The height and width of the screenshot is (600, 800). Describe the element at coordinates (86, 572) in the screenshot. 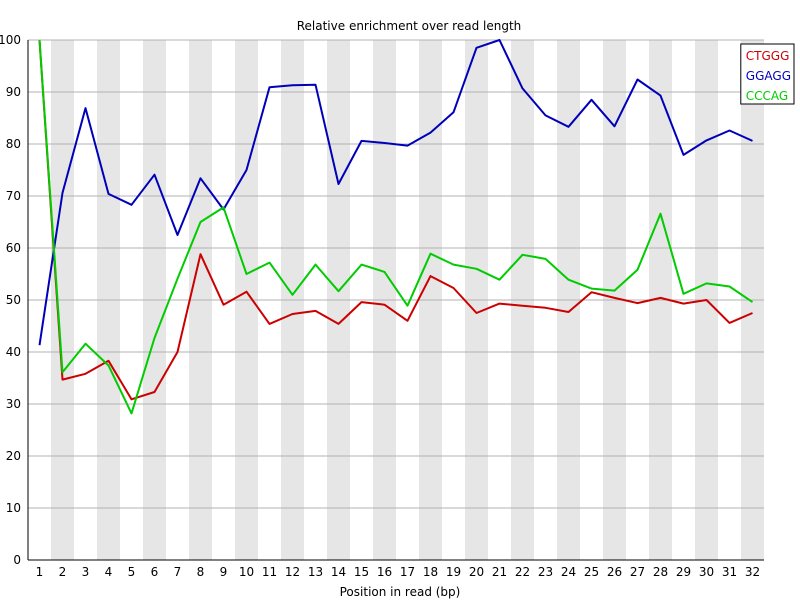

I see `x-tick-label: 3` at that location.